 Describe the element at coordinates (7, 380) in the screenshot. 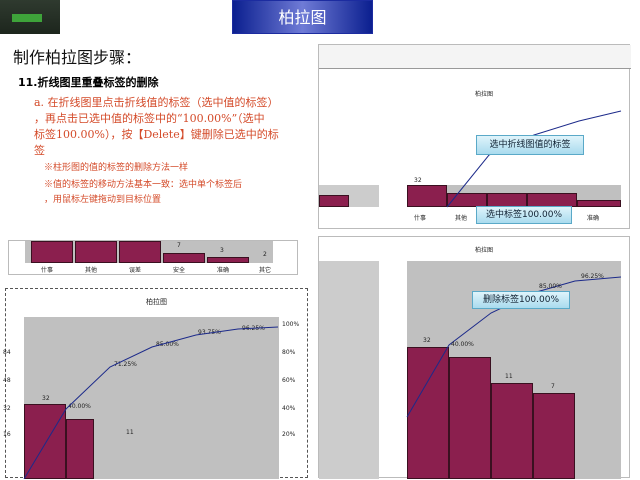

I see `axis-tick: 48` at that location.